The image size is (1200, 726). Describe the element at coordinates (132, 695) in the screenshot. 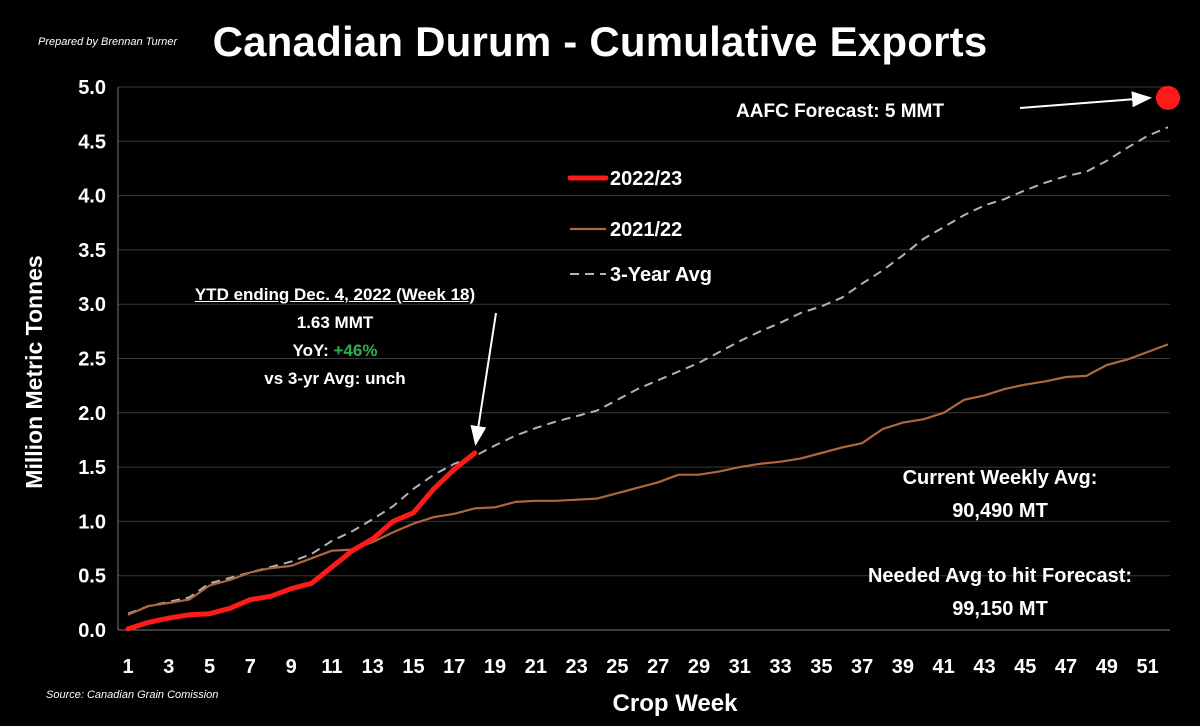

I see `source-note: Source: Canadian Grain Comission` at that location.